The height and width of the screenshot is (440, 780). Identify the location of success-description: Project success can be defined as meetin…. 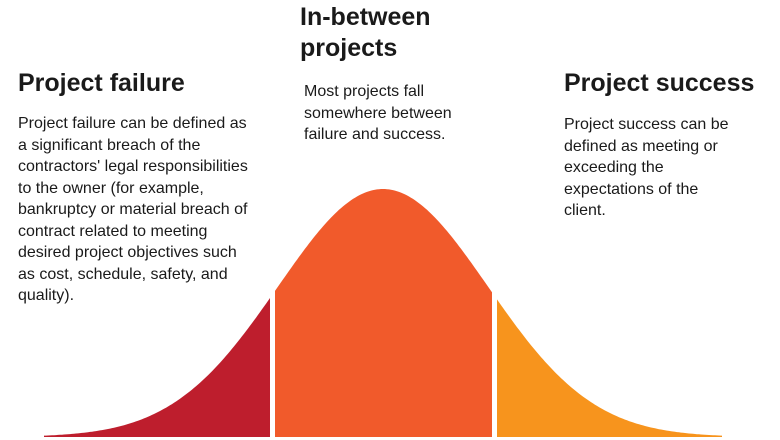
(646, 167).